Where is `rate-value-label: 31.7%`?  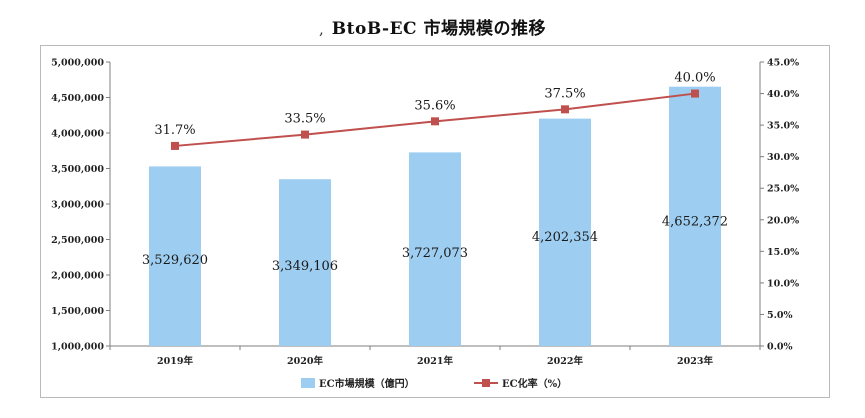
rate-value-label: 31.7% is located at coordinates (174, 130).